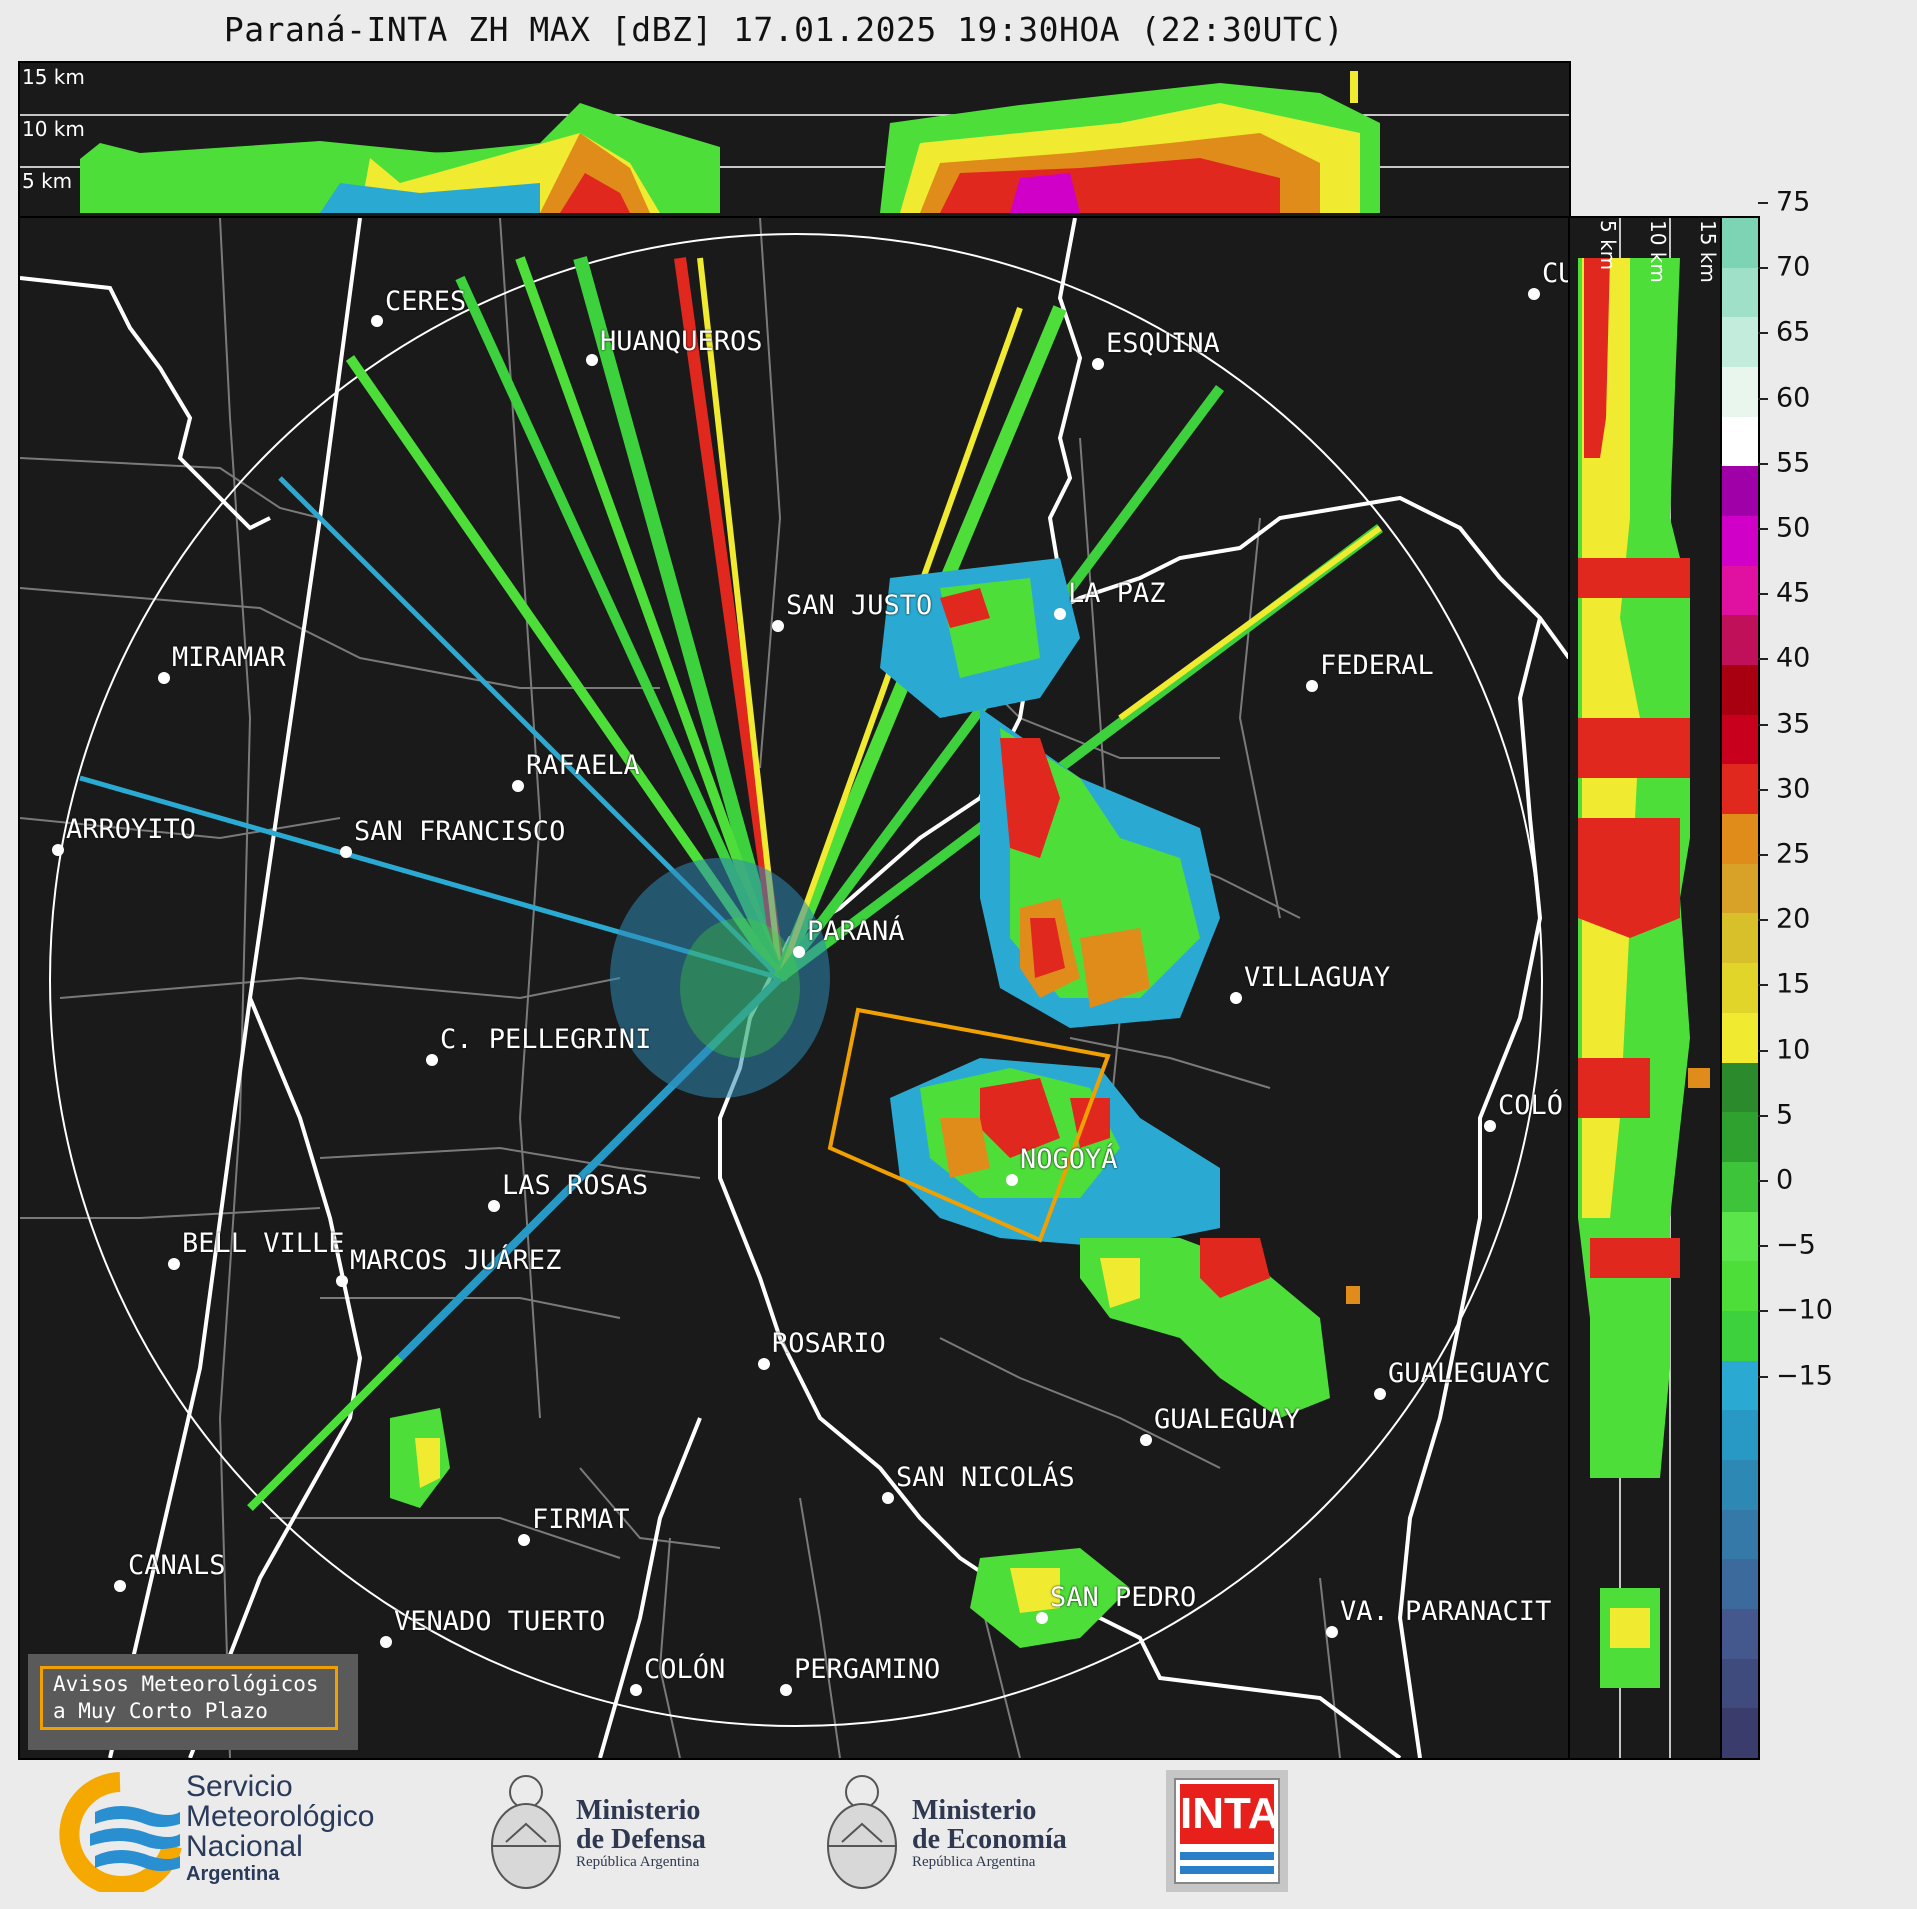 This screenshot has height=1909, width=1917. Describe the element at coordinates (985, 1477) in the screenshot. I see `city-label: SAN NICOLÁS` at that location.